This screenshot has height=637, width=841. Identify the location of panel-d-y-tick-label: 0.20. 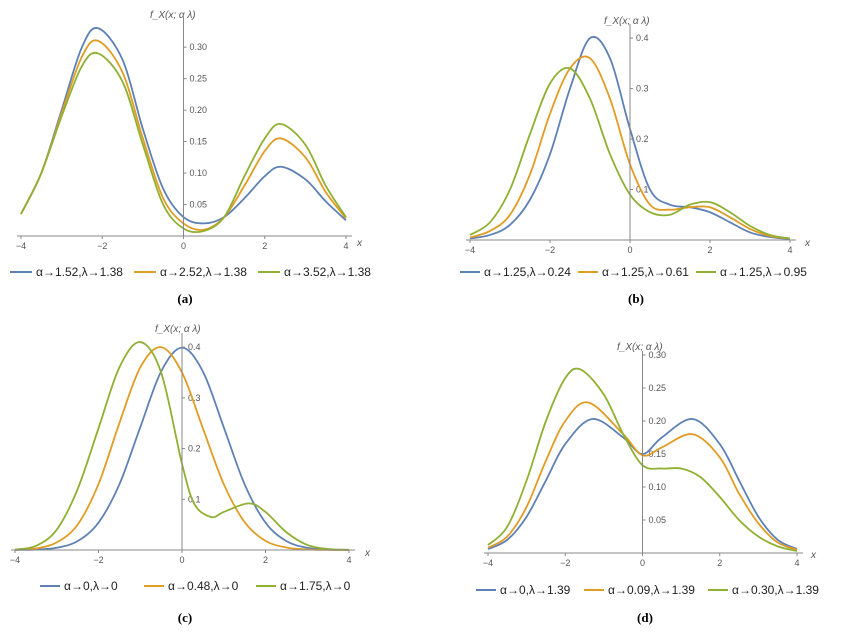
(658, 421).